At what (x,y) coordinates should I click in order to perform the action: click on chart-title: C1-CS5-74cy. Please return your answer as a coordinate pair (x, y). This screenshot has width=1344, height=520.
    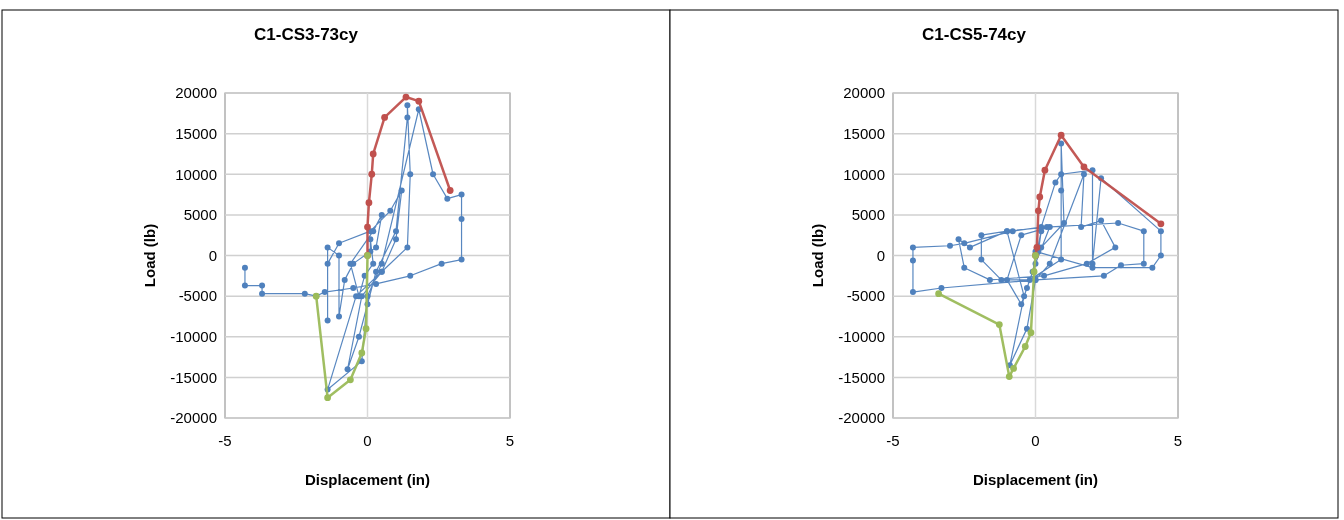
    Looking at the image, I should click on (974, 34).